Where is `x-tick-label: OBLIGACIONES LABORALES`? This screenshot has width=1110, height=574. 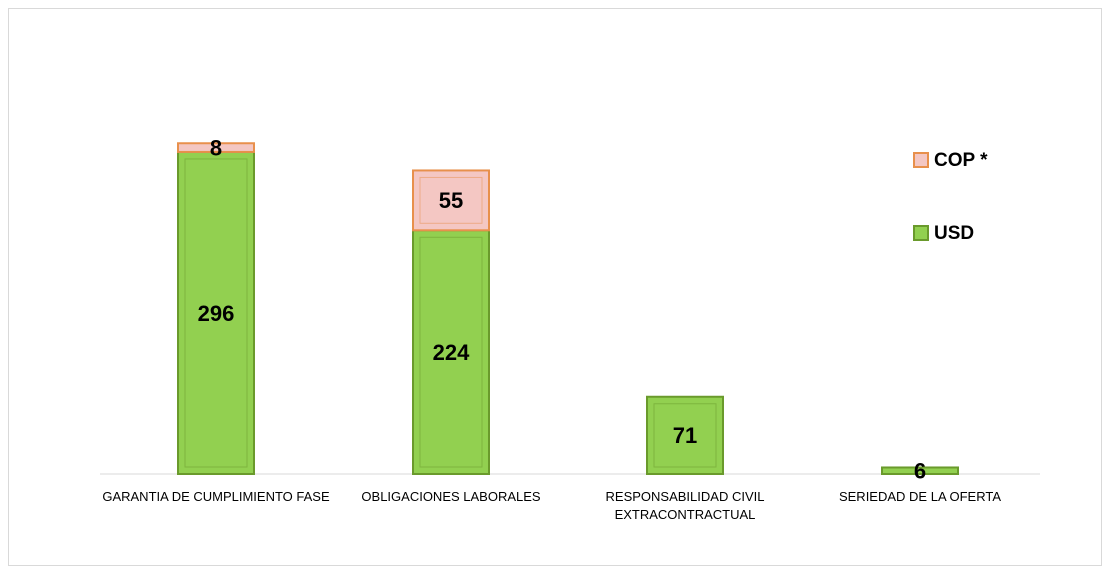
x-tick-label: OBLIGACIONES LABORALES is located at coordinates (451, 496).